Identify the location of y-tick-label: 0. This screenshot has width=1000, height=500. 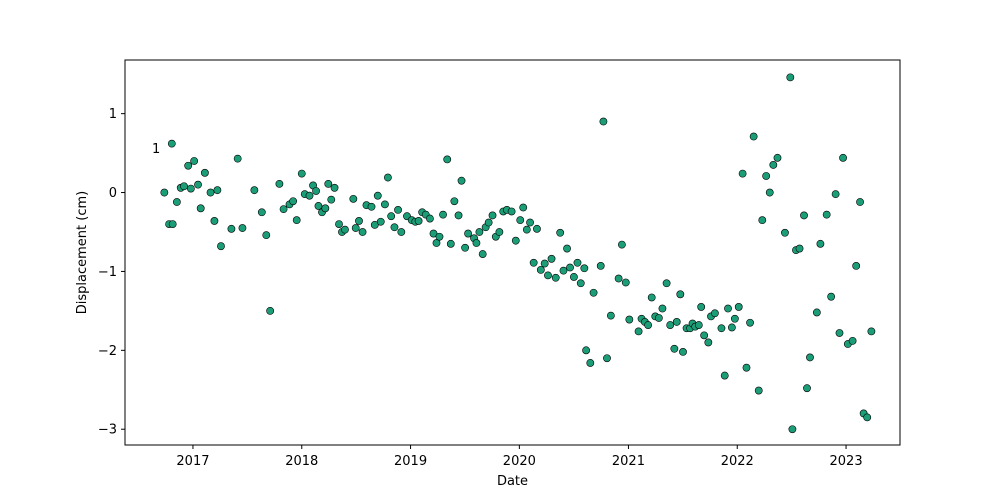
(113, 193).